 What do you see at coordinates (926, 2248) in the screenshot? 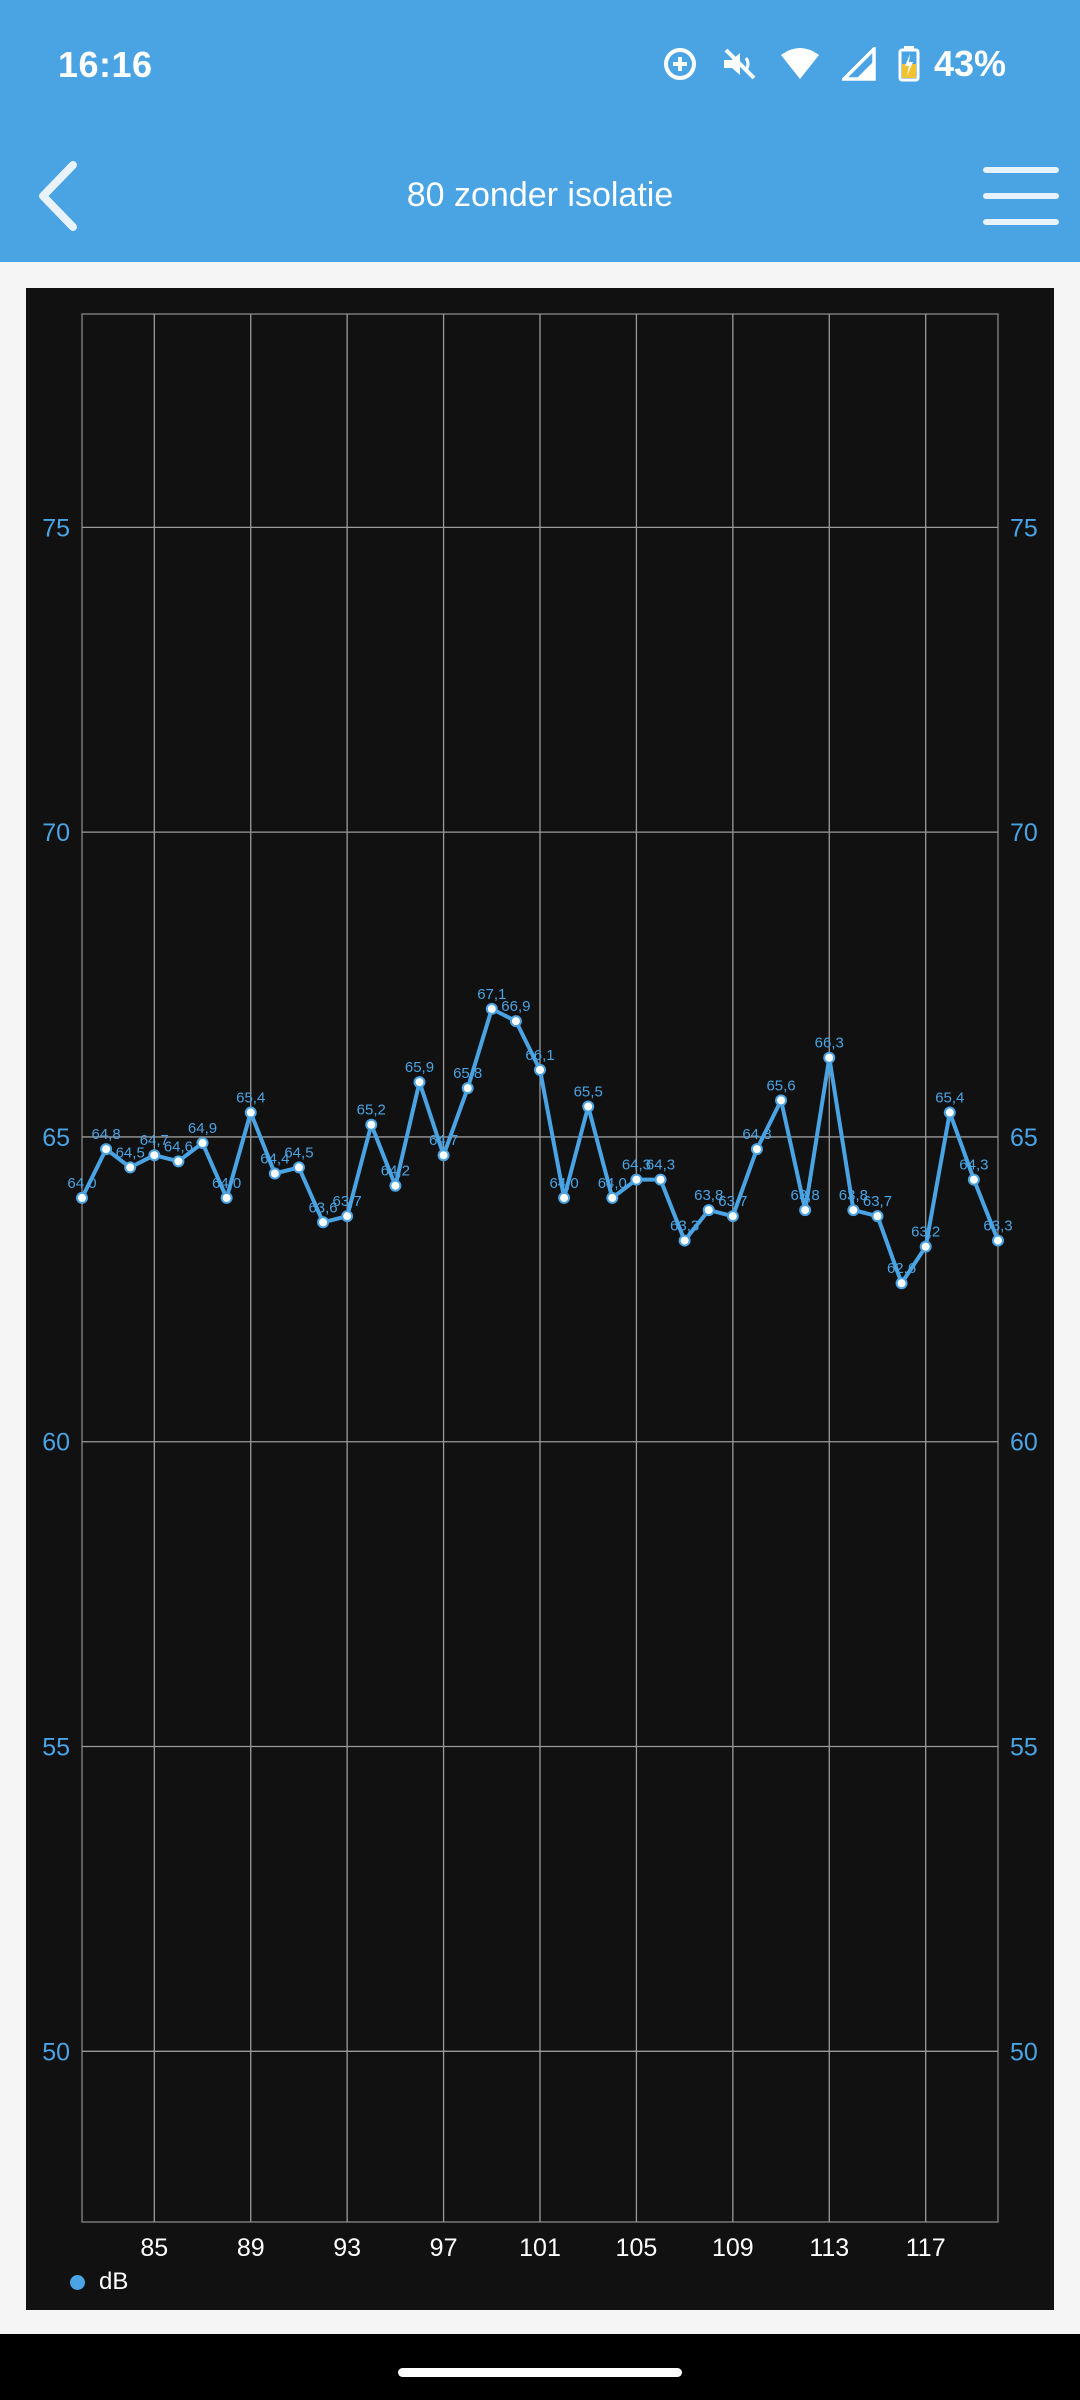
I see `x-tick-label: 117` at bounding box center [926, 2248].